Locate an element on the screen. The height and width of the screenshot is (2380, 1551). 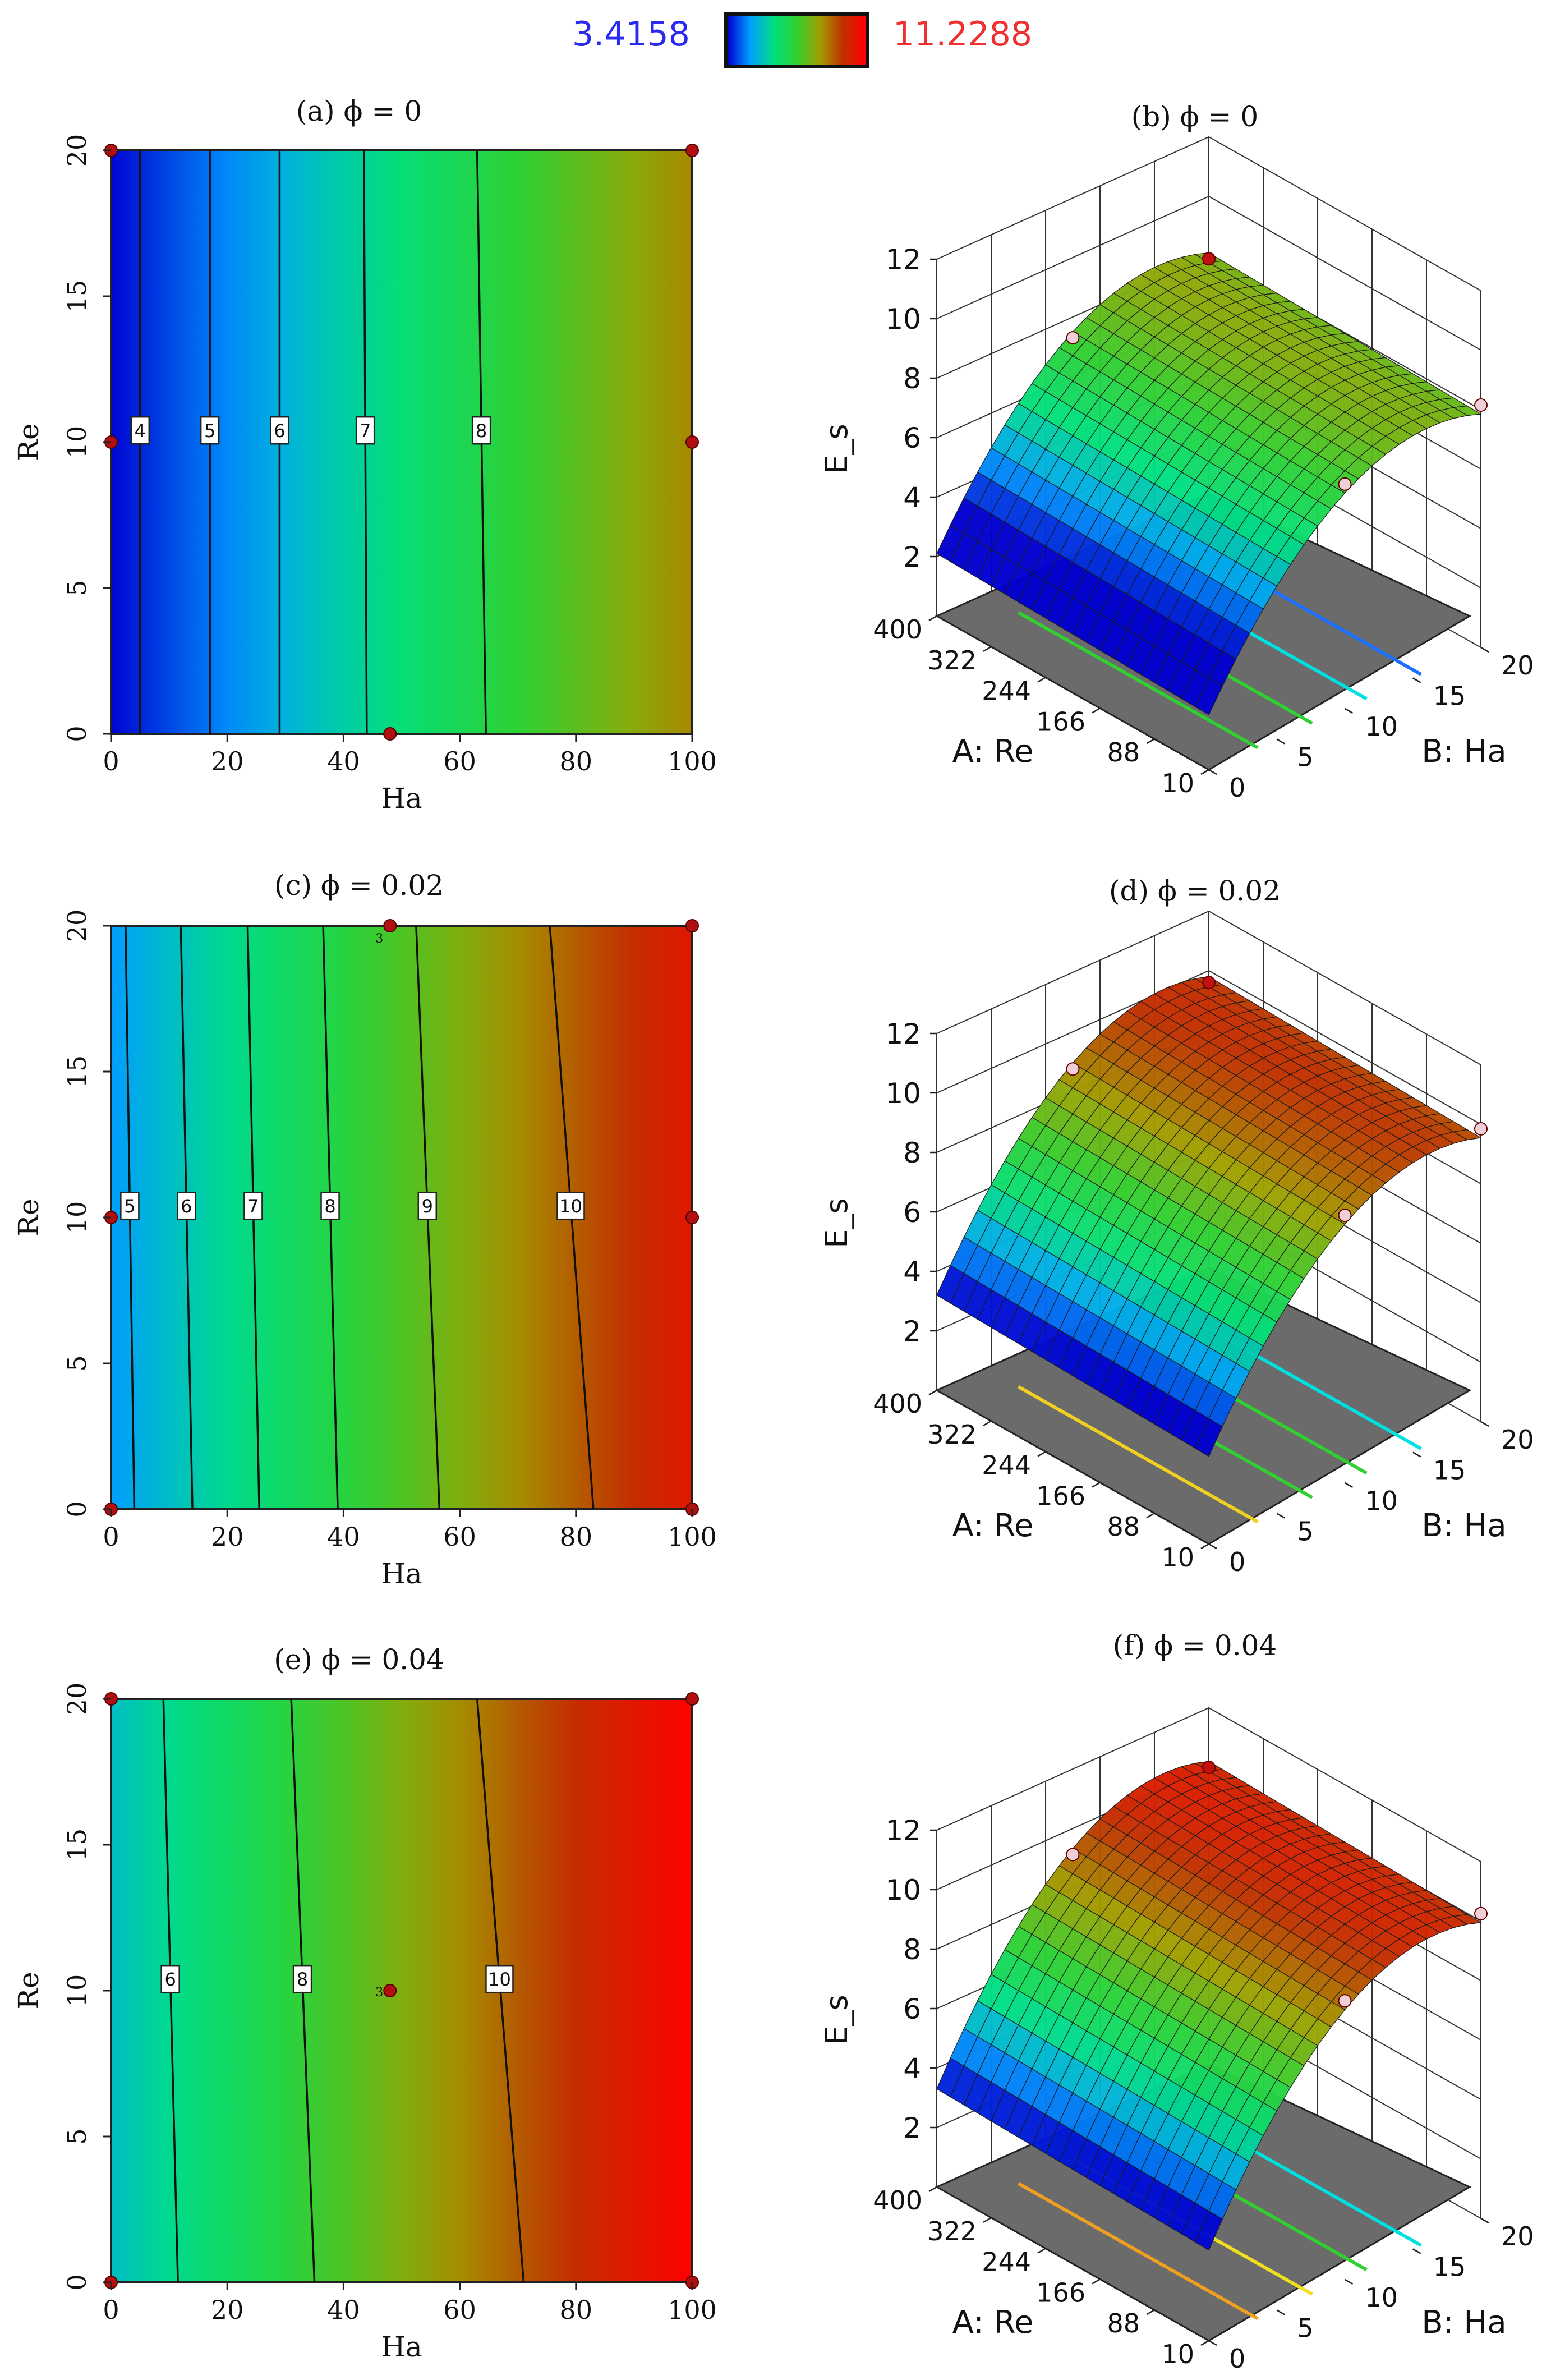
y-tick-label: 15 is located at coordinates (77, 296).